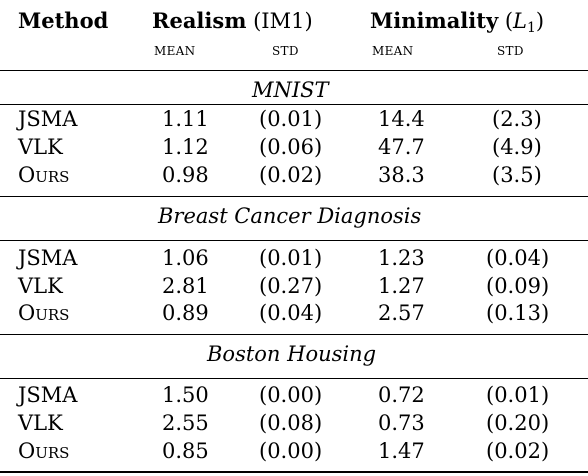  Describe the element at coordinates (285, 50) in the screenshot. I see `subheader-realism-std: std` at that location.